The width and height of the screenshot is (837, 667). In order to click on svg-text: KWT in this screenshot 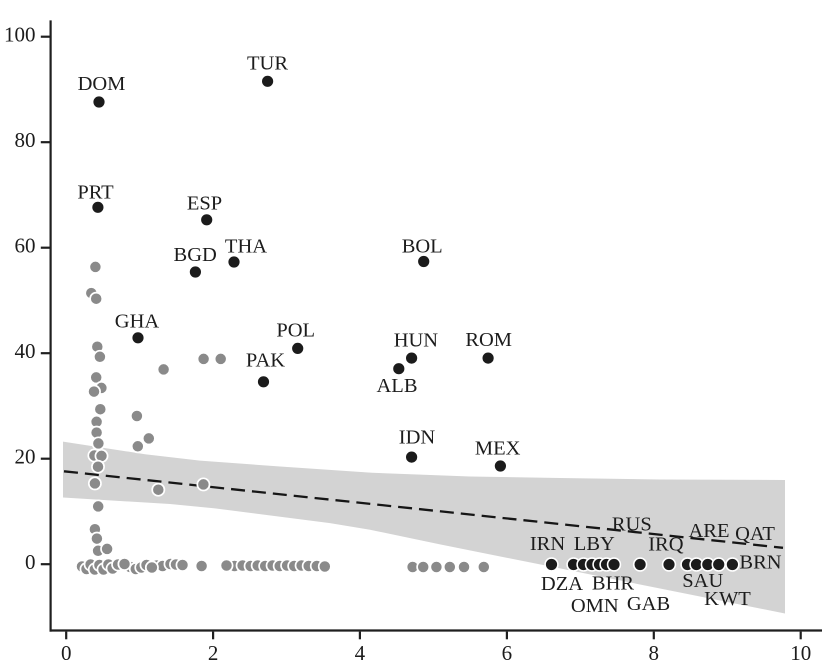, I will do `click(727, 599)`.